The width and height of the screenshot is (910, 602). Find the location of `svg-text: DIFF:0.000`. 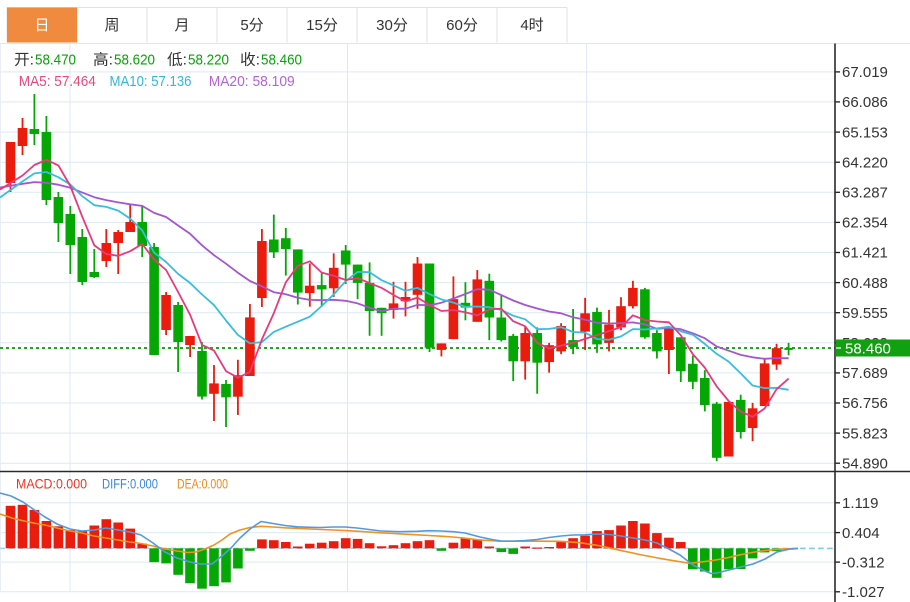

svg-text: DIFF:0.000 is located at coordinates (130, 484).